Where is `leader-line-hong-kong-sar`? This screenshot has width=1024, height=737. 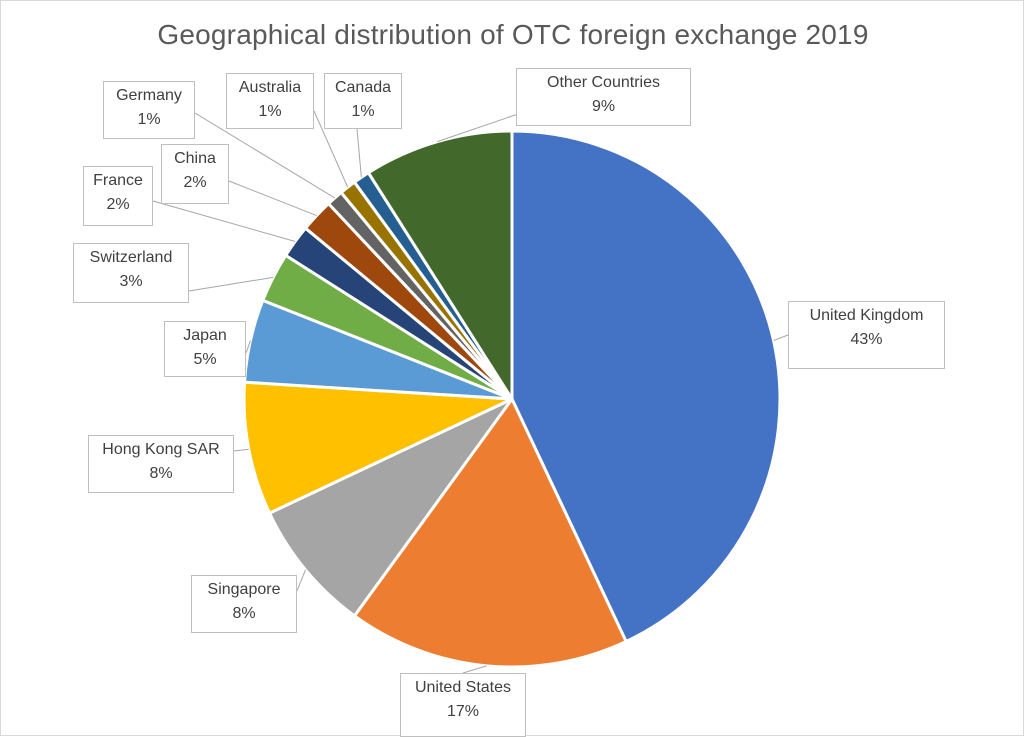
leader-line-hong-kong-sar is located at coordinates (241, 450).